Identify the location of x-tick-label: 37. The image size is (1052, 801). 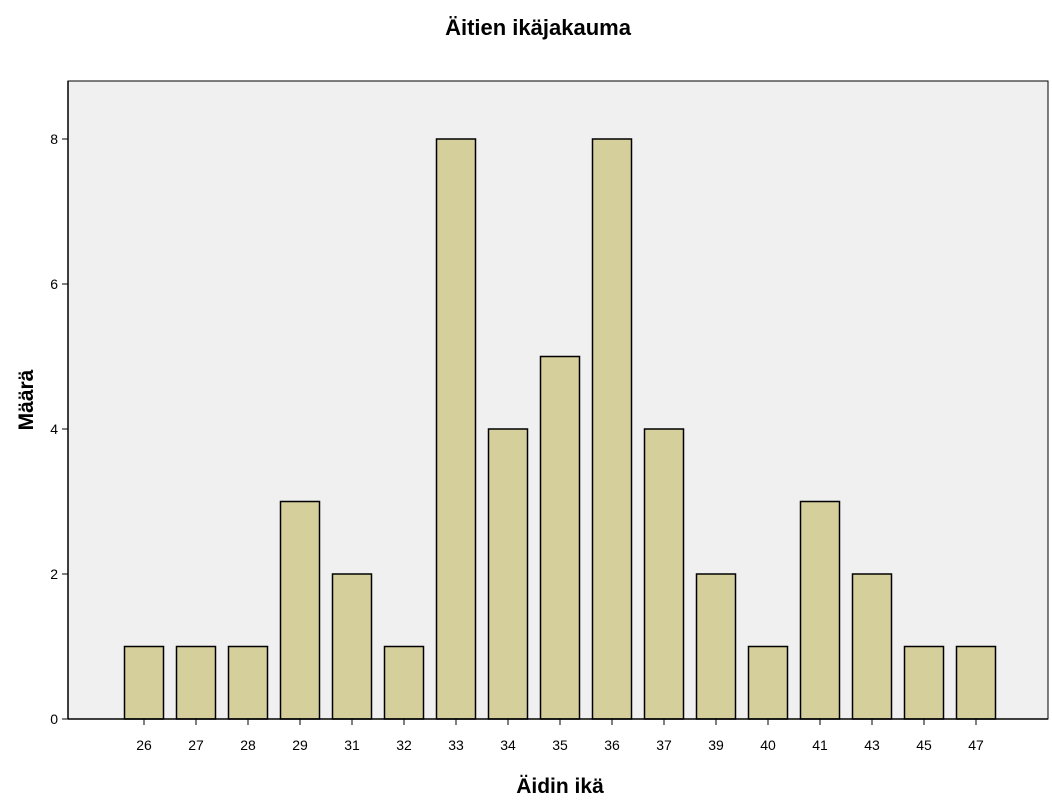
(664, 745).